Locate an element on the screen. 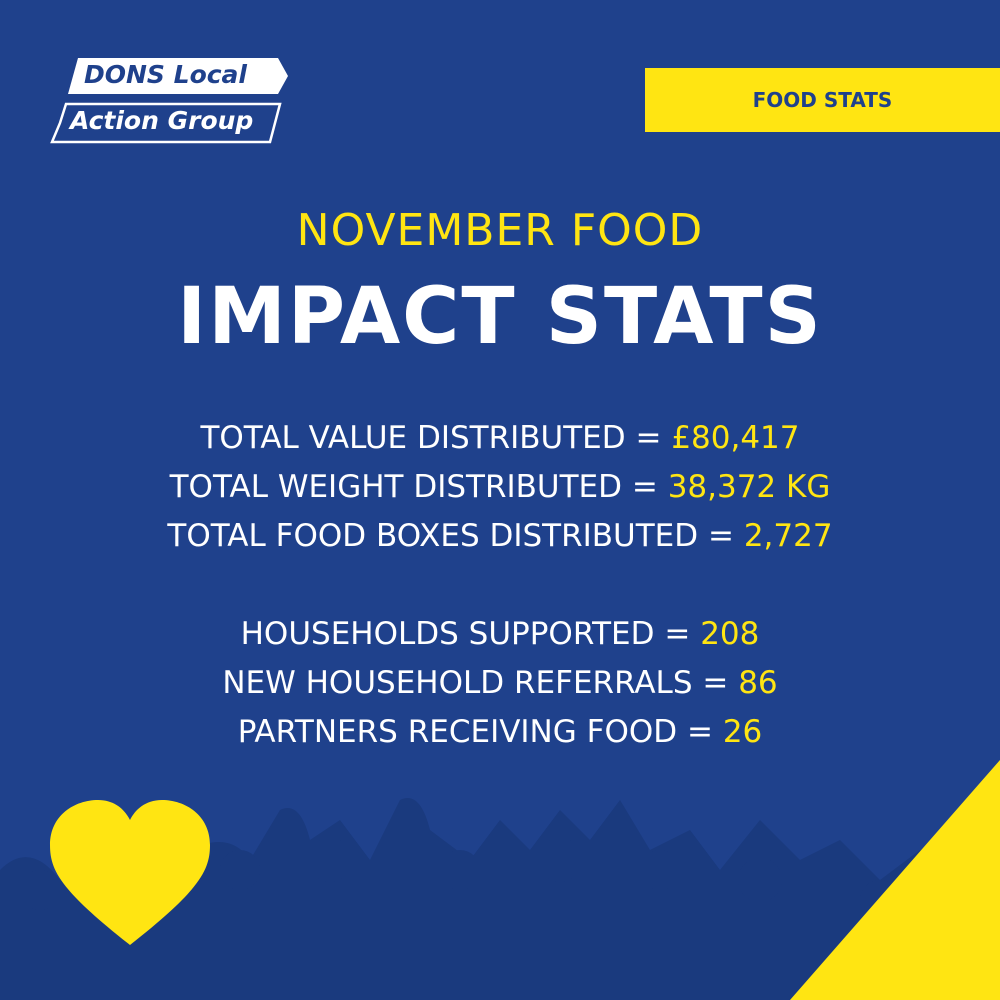 The height and width of the screenshot is (1000, 1000). stat-row: NEW HOUSEHOLD REFERRALS = 86 is located at coordinates (500, 683).